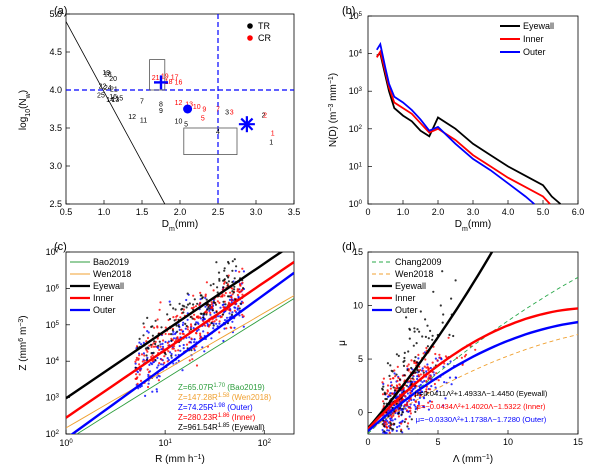 This screenshot has width=600, height=469. What do you see at coordinates (116, 100) in the screenshot?
I see `tr-point-label: 13` at bounding box center [116, 100].